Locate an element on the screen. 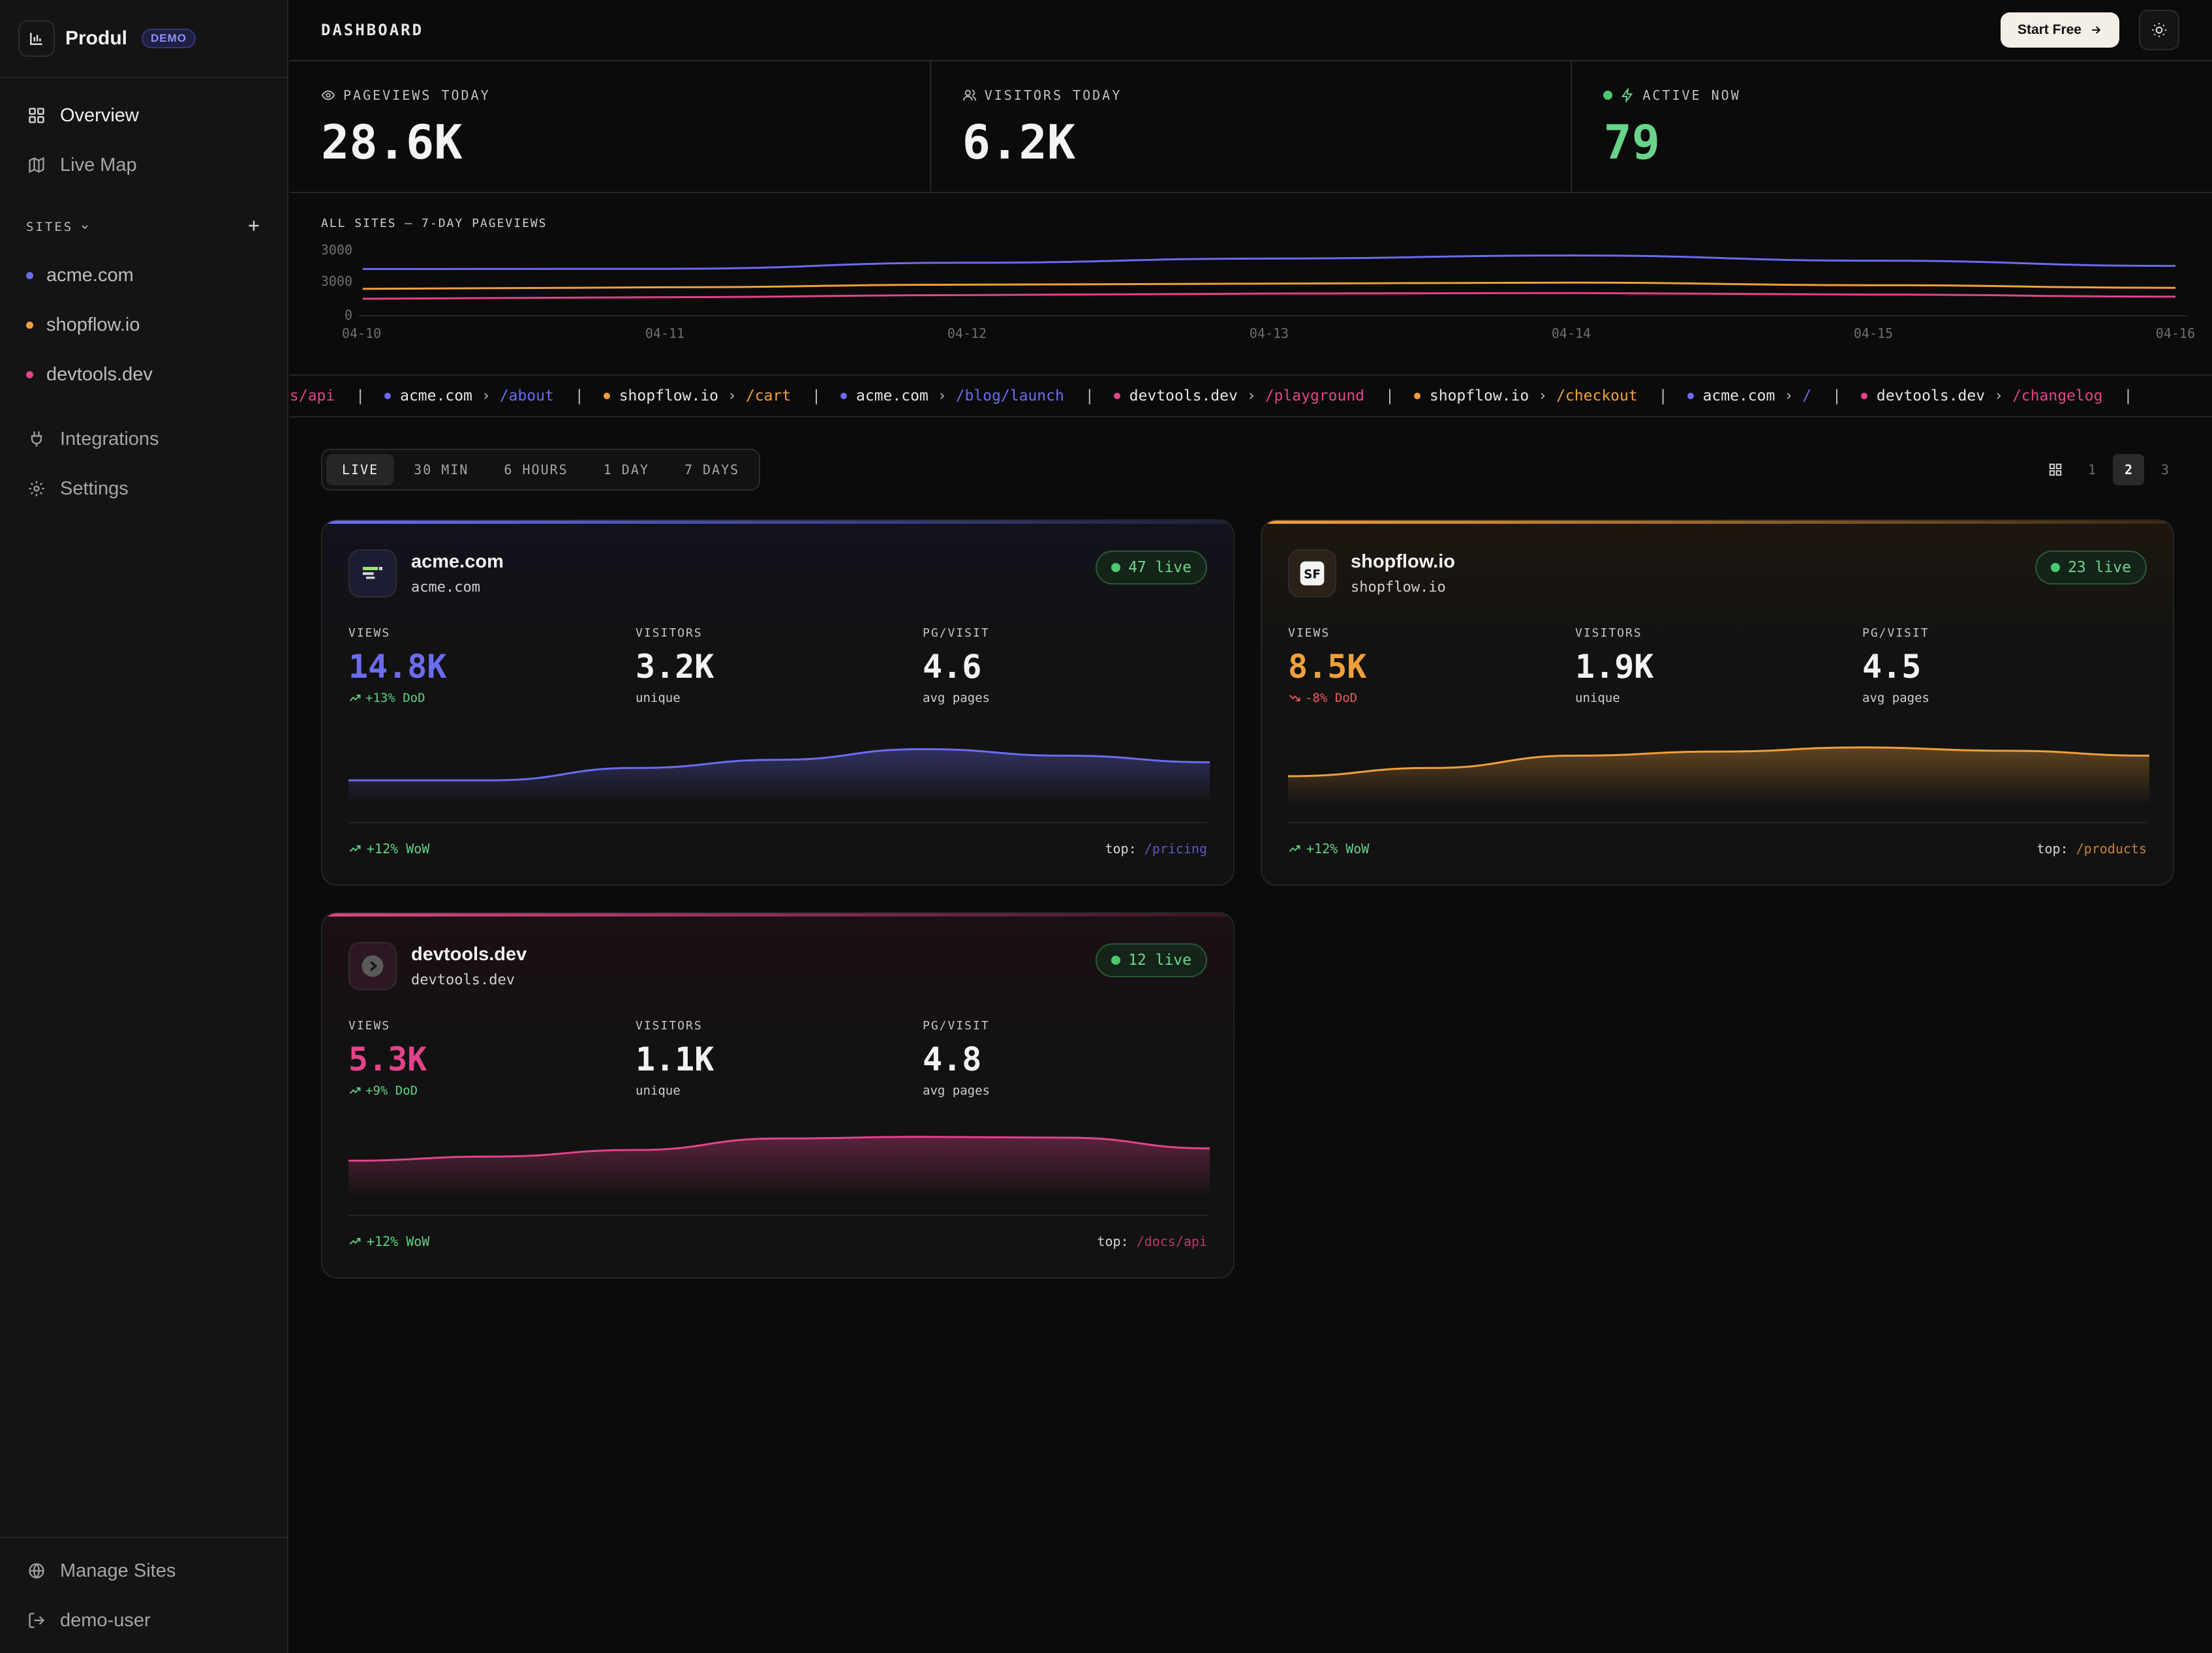  top-page: top: /products is located at coordinates (2091, 849).